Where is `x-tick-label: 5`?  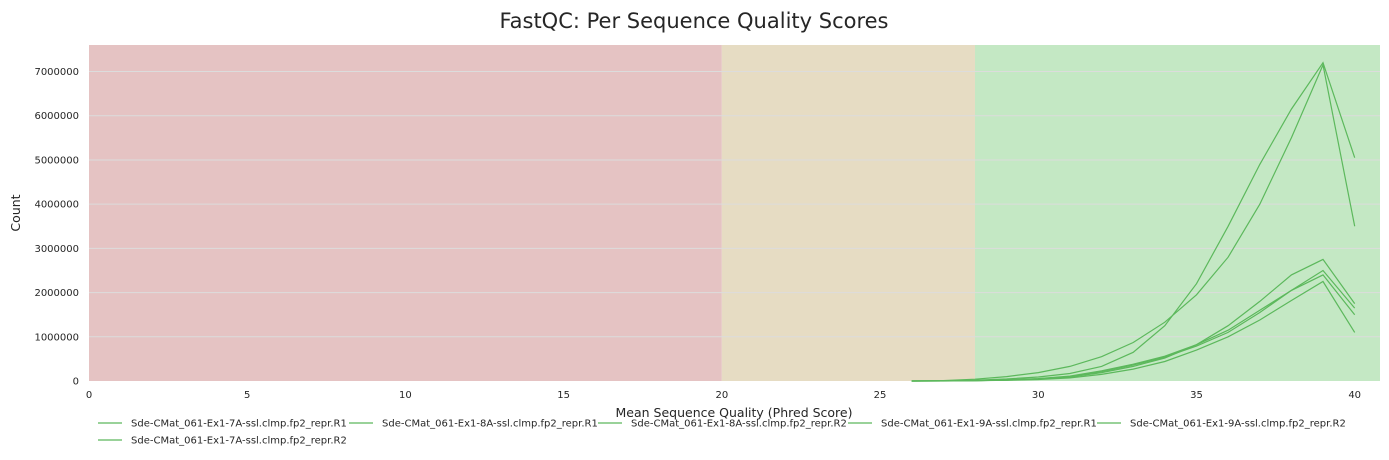
x-tick-label: 5 is located at coordinates (247, 395).